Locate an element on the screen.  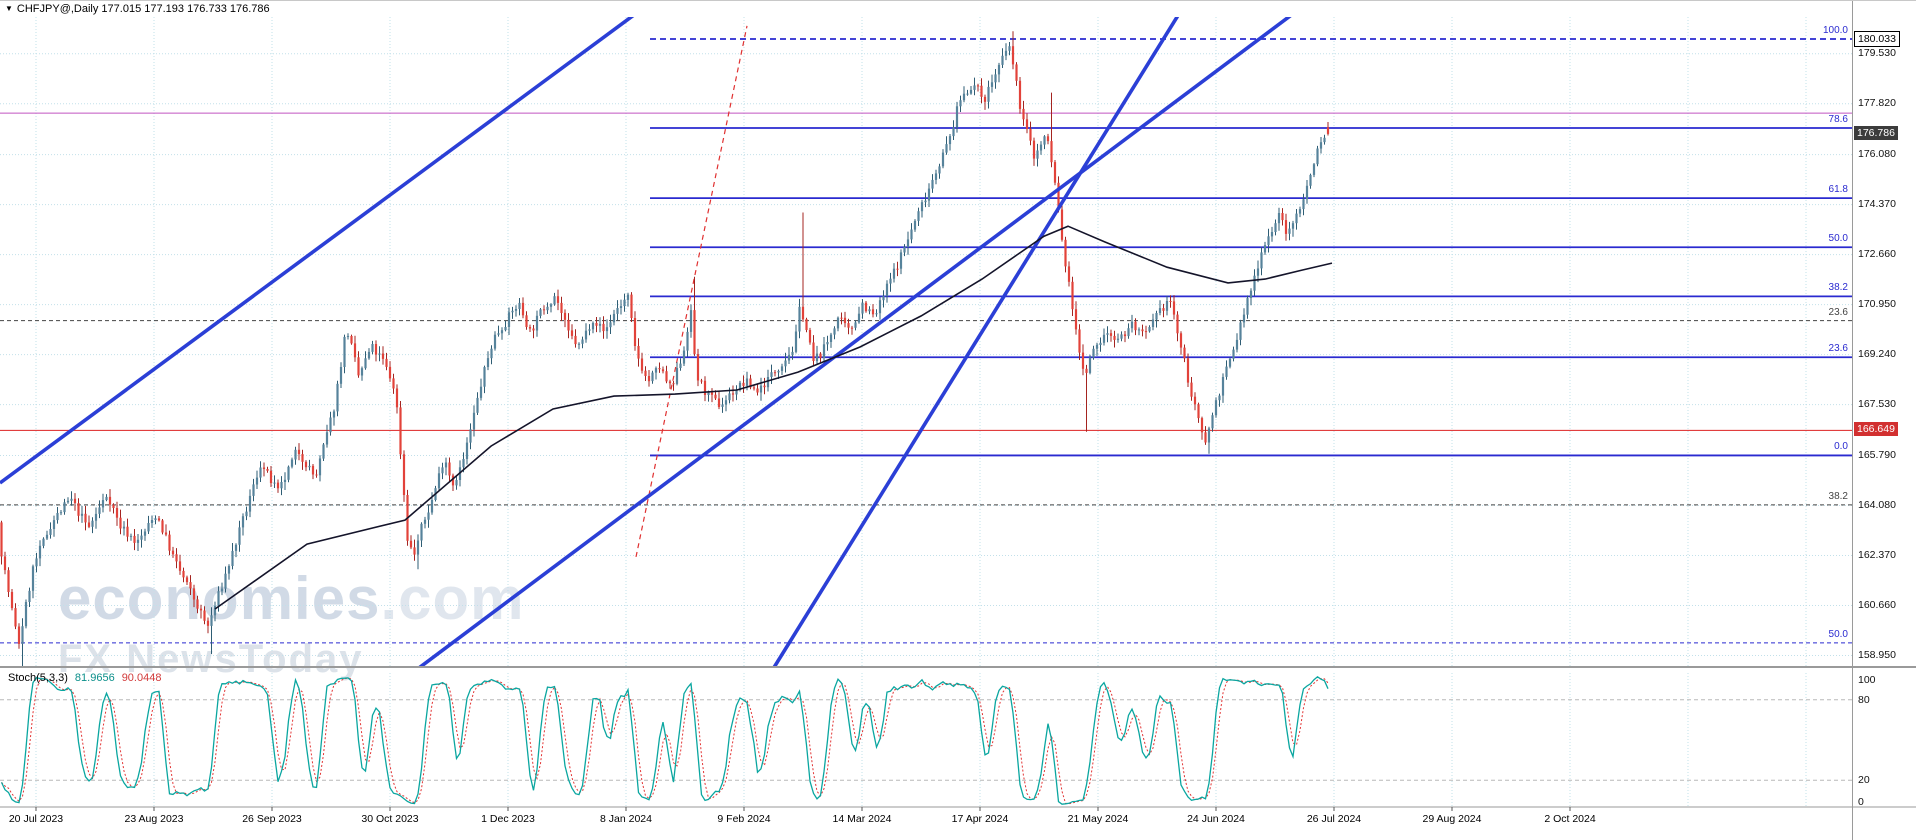
stoch-name: Stoch(5,3,3) is located at coordinates (38, 678).